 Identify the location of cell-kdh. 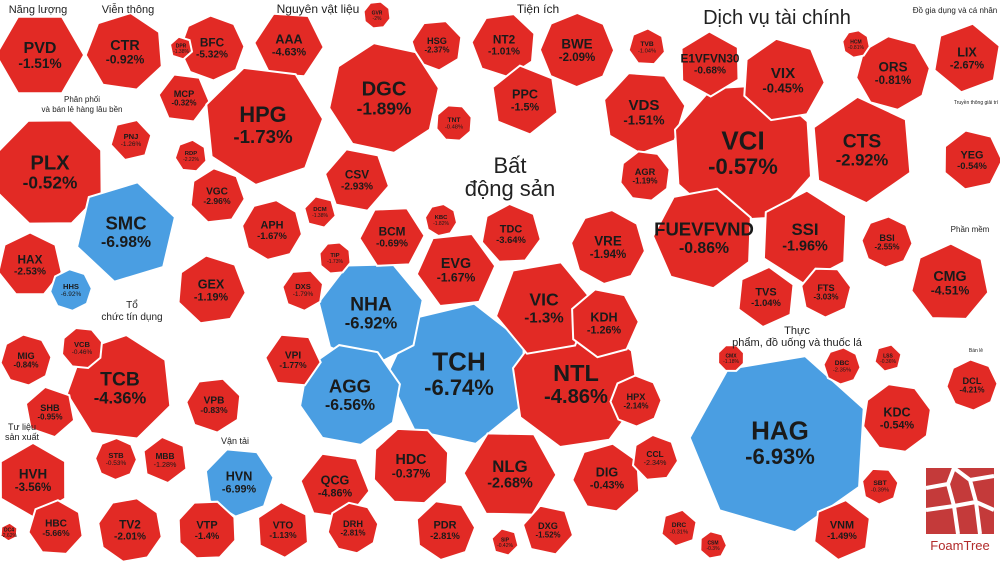
(605, 323).